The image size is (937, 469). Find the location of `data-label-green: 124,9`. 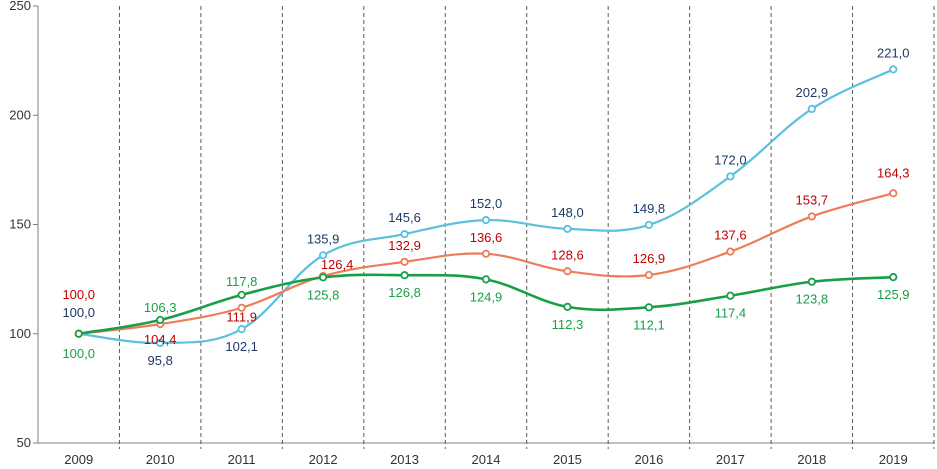

data-label-green: 124,9 is located at coordinates (486, 296).